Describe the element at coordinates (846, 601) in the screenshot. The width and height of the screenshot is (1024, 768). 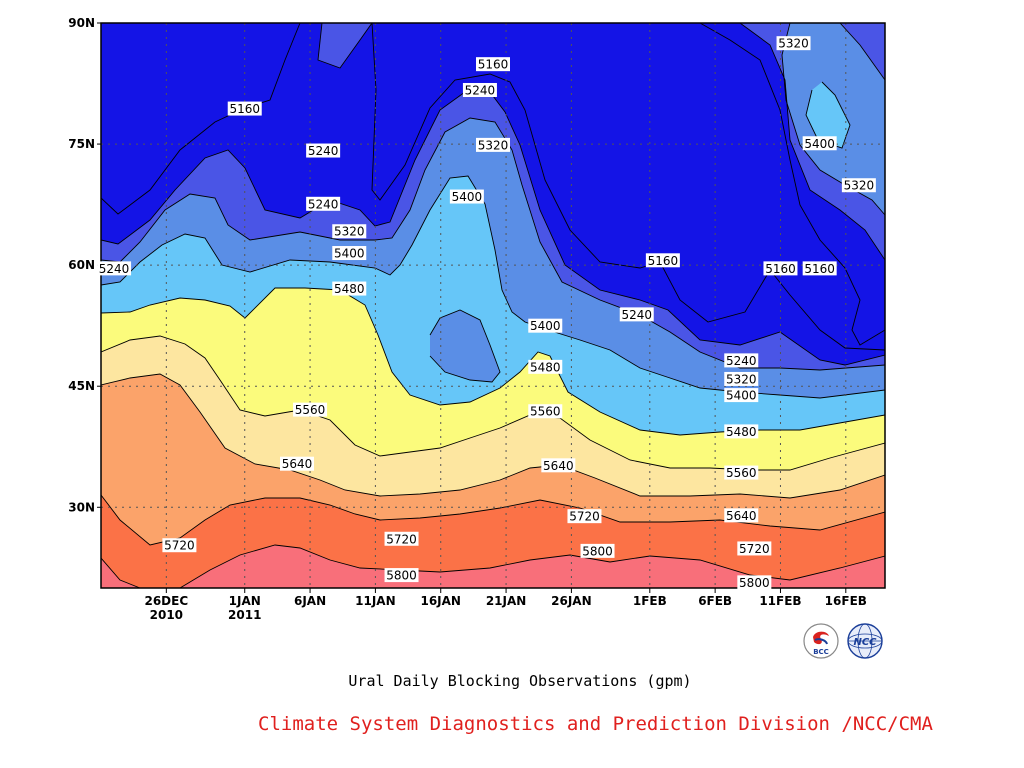
I see `x-tick-label: 16FEB` at that location.